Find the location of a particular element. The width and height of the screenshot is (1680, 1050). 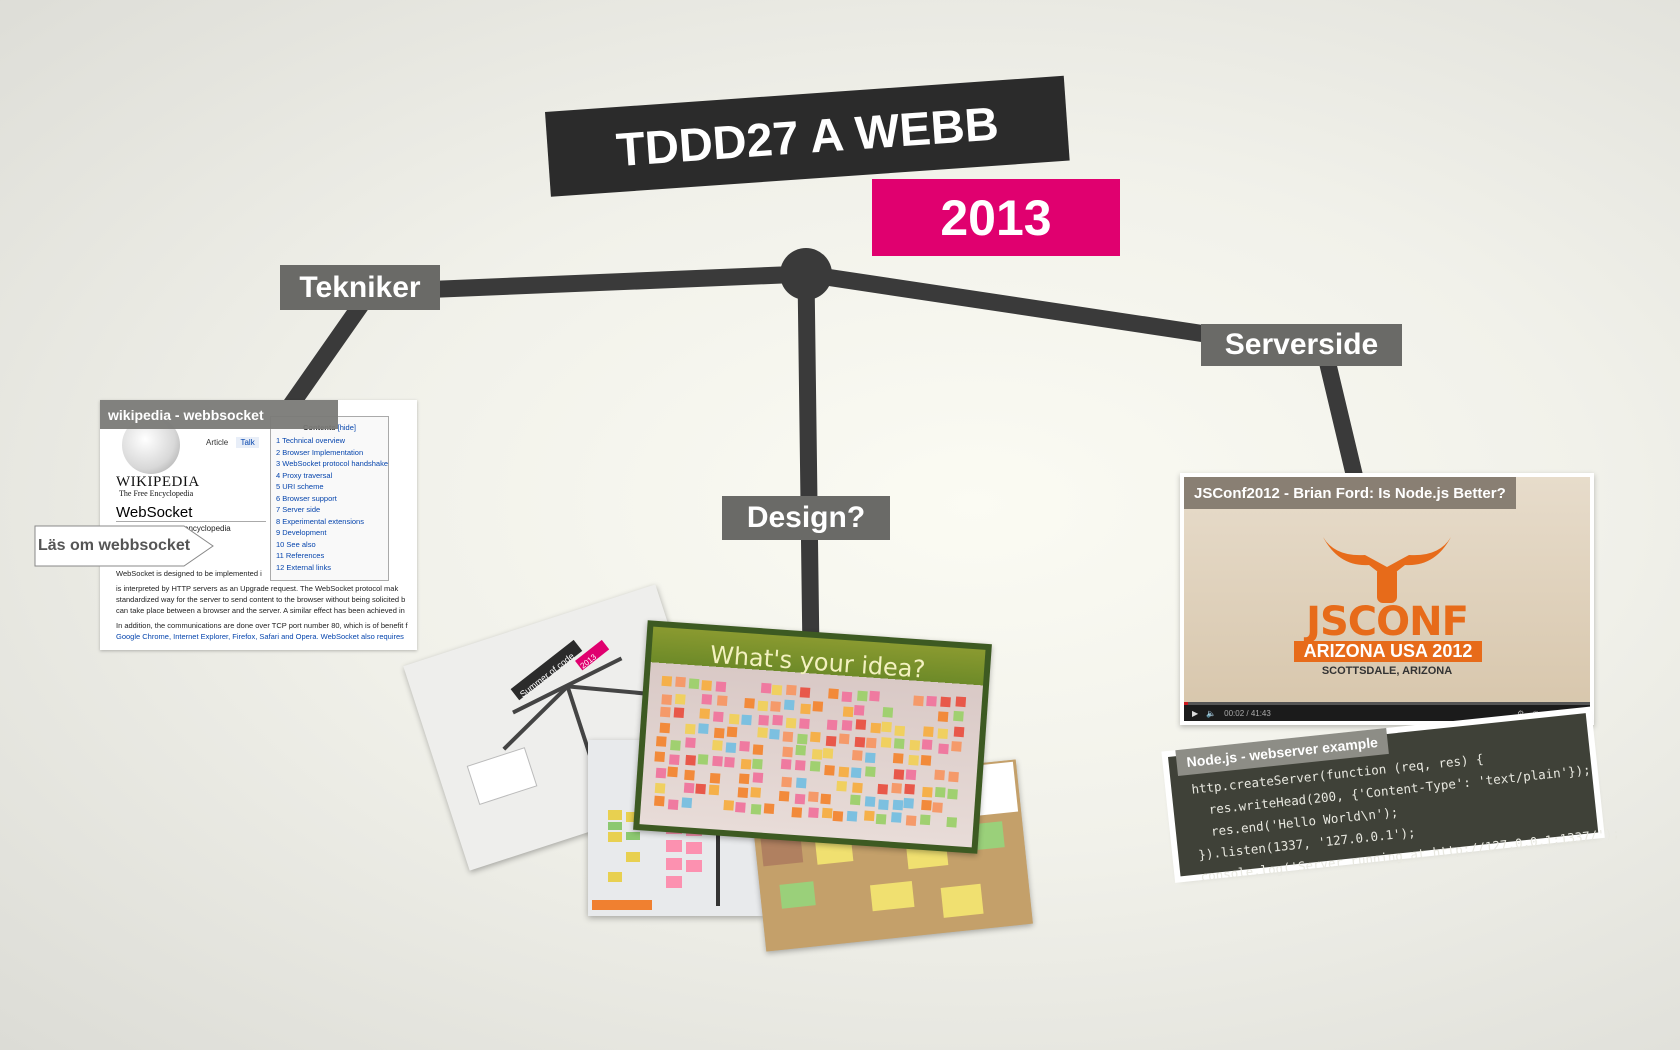

toc-item: 1 Technical overview is located at coordinates (311, 440).